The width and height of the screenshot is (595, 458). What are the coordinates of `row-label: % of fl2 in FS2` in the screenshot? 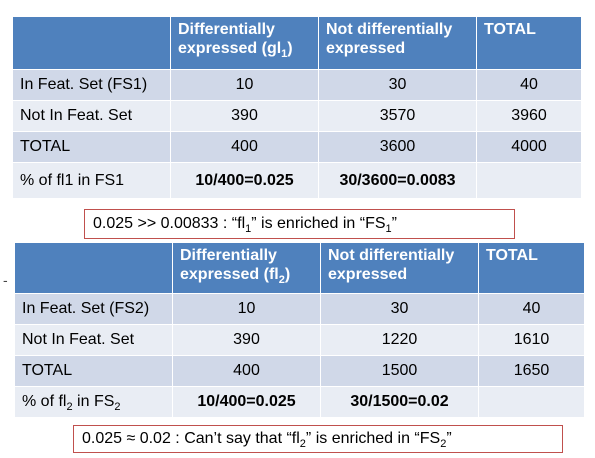 It's located at (93, 402).